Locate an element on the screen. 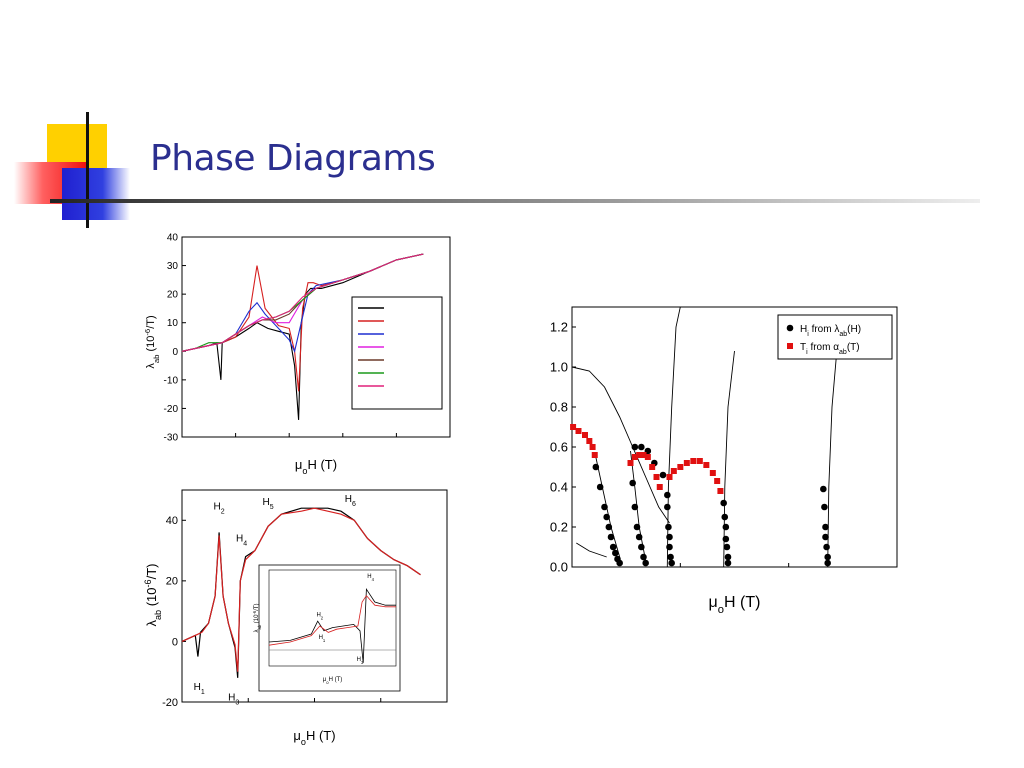  c-y-tick-label: 0.2 is located at coordinates (559, 527).